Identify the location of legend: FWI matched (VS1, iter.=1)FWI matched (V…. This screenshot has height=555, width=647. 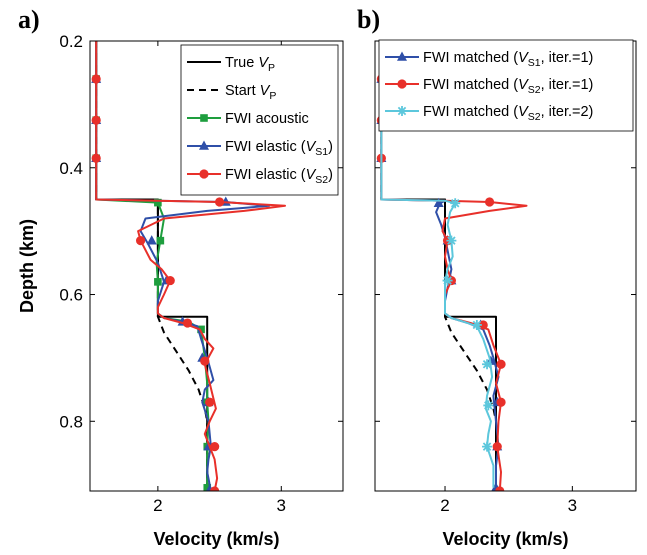
(506, 85).